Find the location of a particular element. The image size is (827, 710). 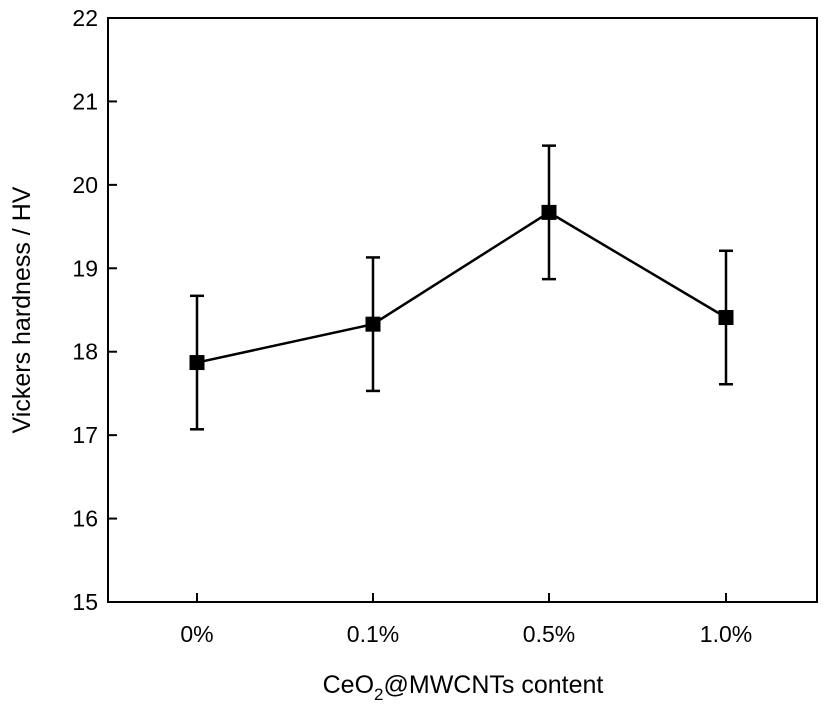

x-tick-label: 0% is located at coordinates (196, 634).